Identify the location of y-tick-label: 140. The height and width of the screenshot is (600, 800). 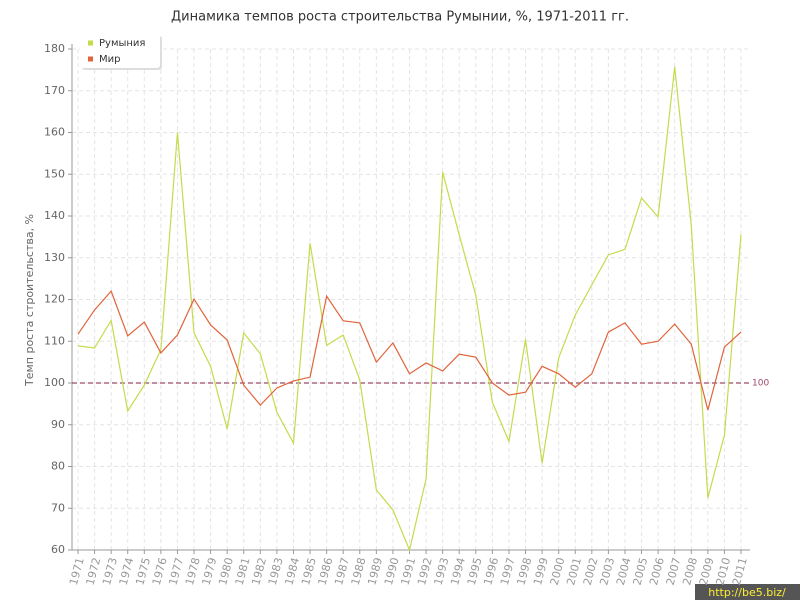
(54, 215).